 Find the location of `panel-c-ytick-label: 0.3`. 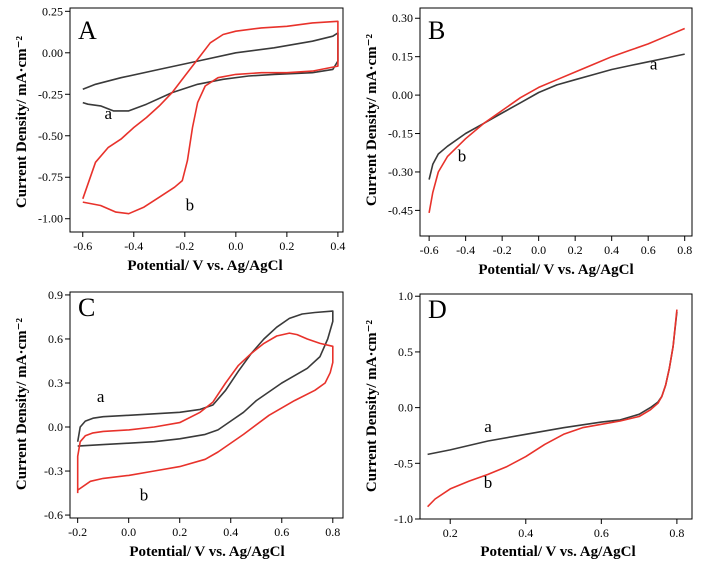

panel-c-ytick-label: 0.3 is located at coordinates (55, 383).